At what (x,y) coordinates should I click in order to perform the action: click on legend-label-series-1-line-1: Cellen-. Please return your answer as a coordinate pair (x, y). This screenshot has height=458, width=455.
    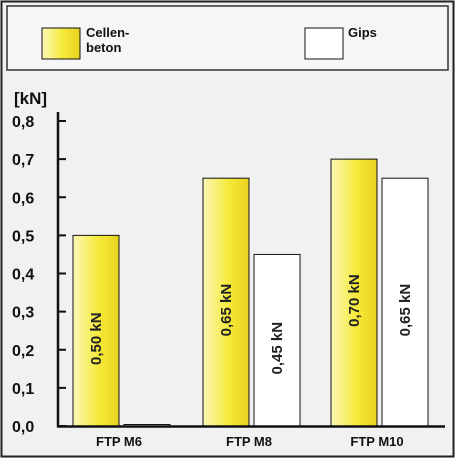
    Looking at the image, I should click on (107, 32).